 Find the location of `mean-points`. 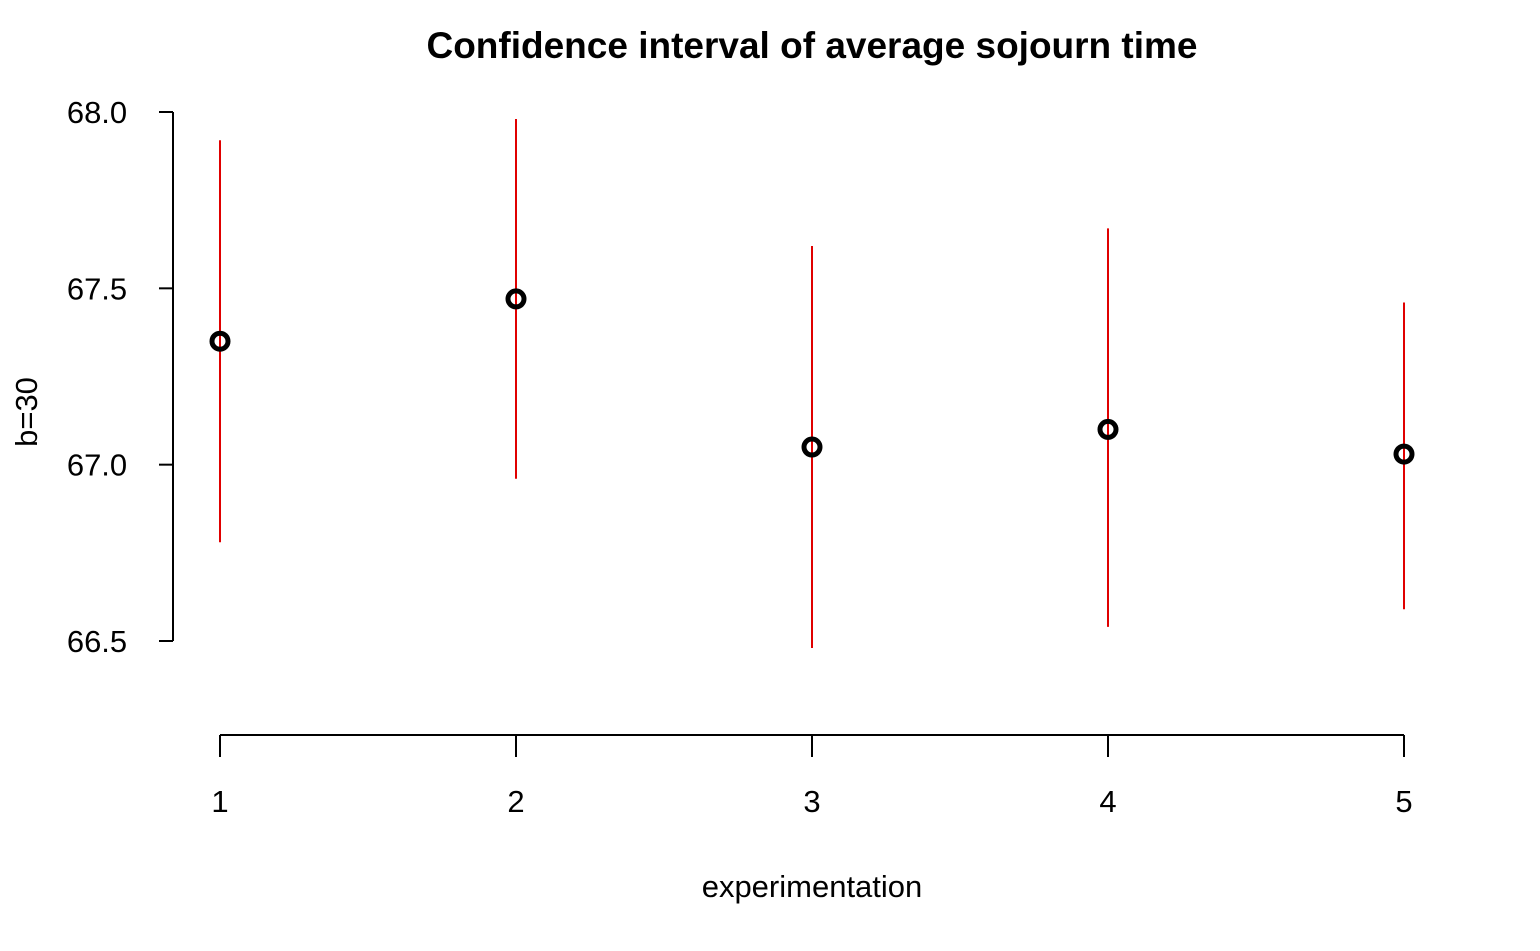

mean-points is located at coordinates (812, 376).